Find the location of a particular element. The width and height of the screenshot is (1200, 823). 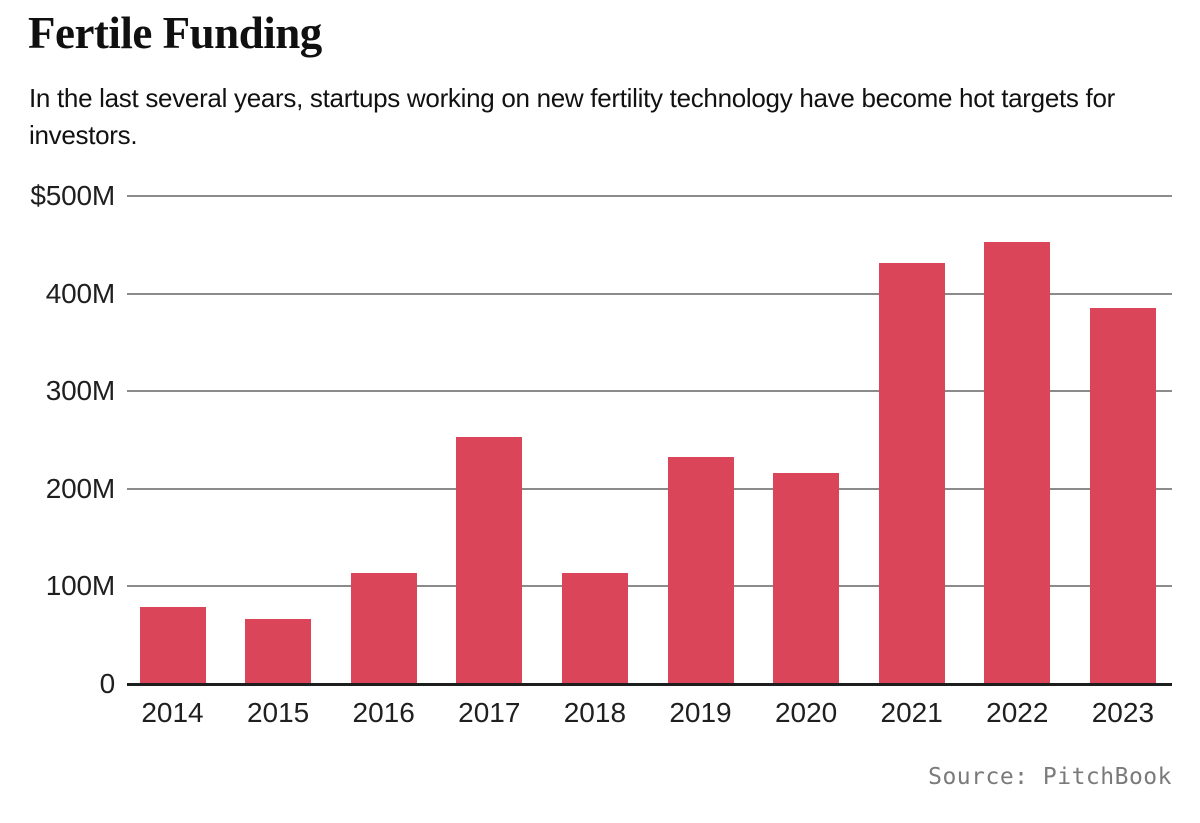

y-tick-label-200: 200M is located at coordinates (80, 488).